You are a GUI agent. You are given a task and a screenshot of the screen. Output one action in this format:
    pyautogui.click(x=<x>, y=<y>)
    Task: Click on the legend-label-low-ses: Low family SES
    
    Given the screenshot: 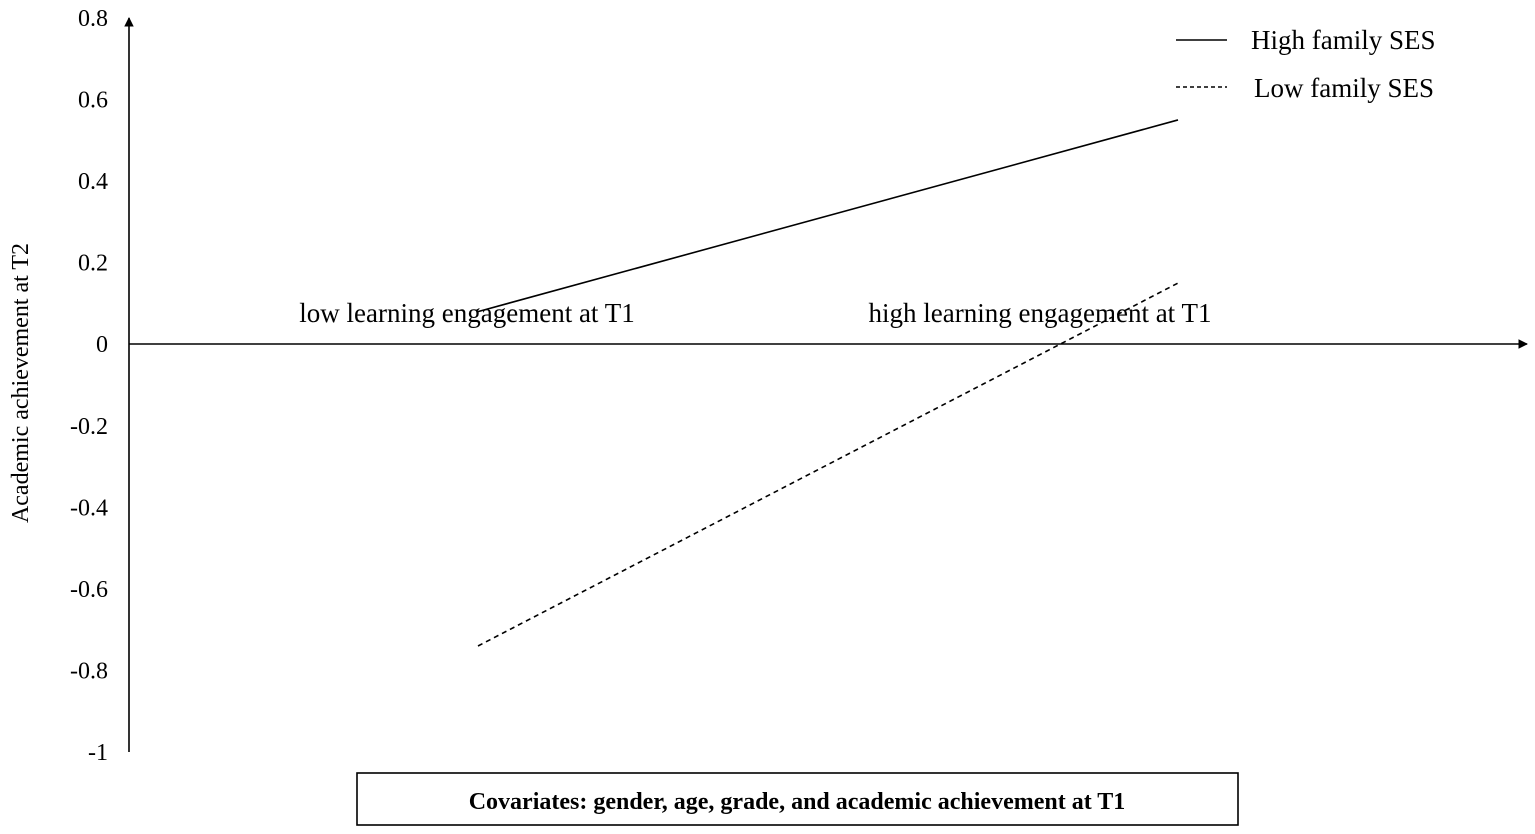 What is the action you would take?
    pyautogui.click(x=1344, y=88)
    